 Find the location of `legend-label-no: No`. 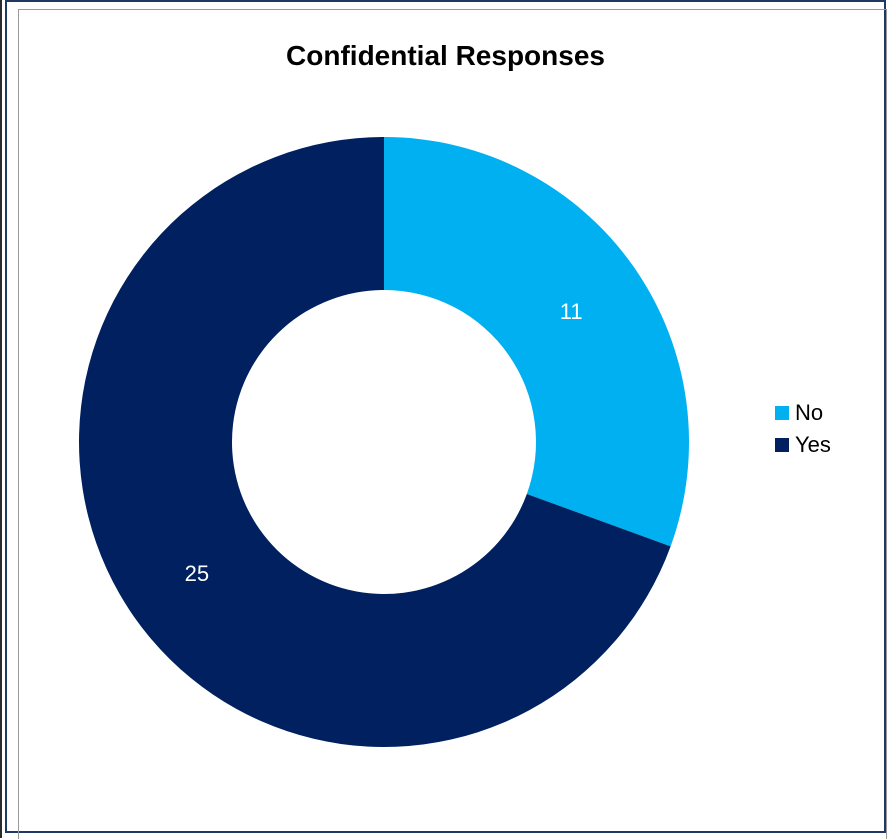

legend-label-no: No is located at coordinates (809, 412).